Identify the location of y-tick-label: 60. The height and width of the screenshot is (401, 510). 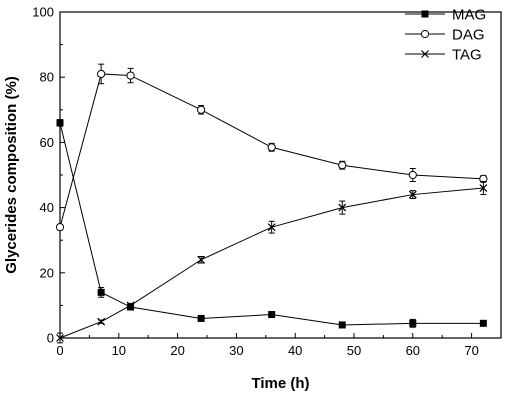
(47, 142).